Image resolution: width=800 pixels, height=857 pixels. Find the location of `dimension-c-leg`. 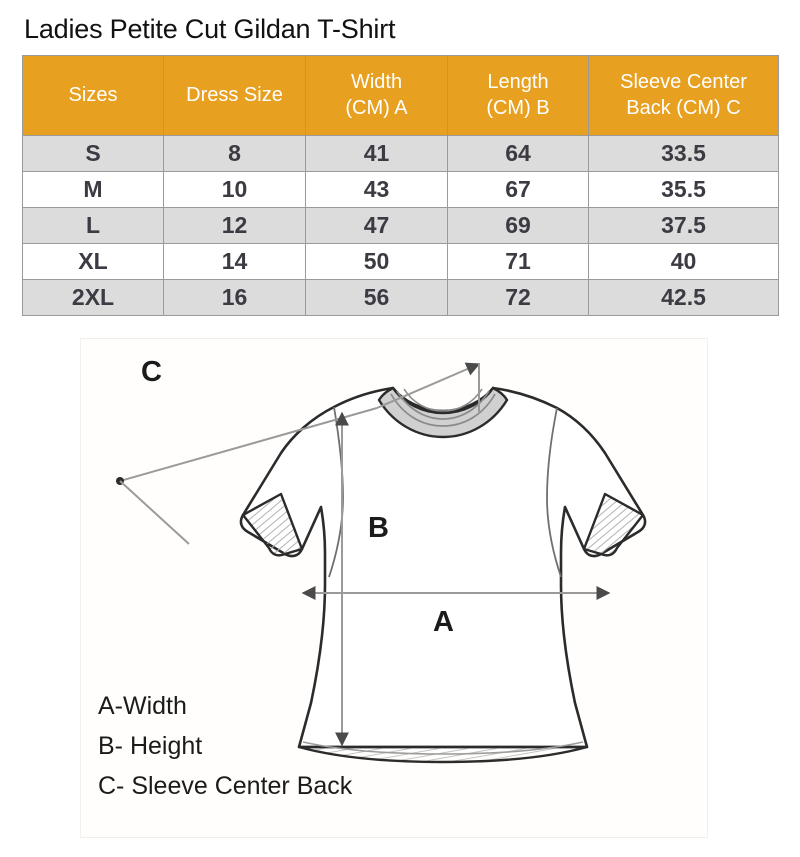

dimension-c-leg is located at coordinates (154, 512).